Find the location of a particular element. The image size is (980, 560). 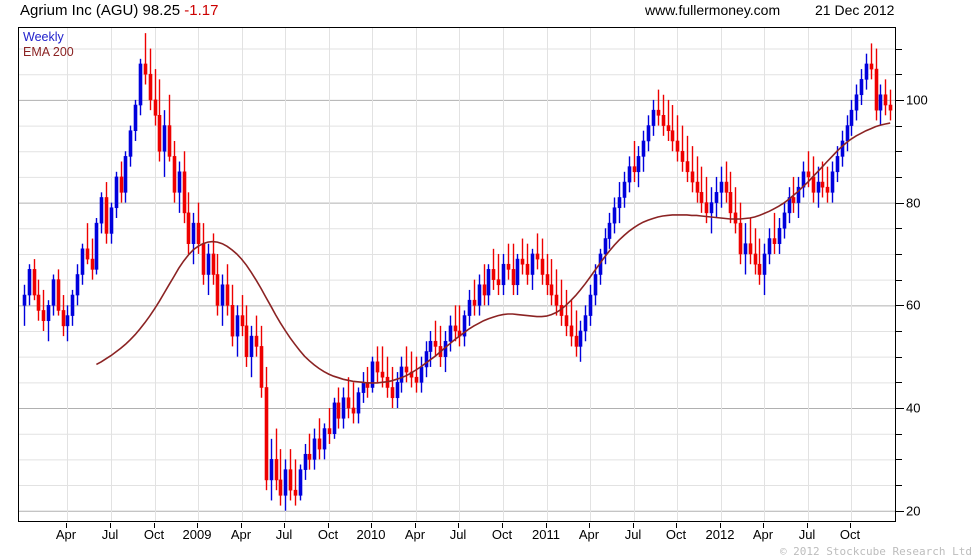

legend-item-weekly: Weekly is located at coordinates (43, 37).